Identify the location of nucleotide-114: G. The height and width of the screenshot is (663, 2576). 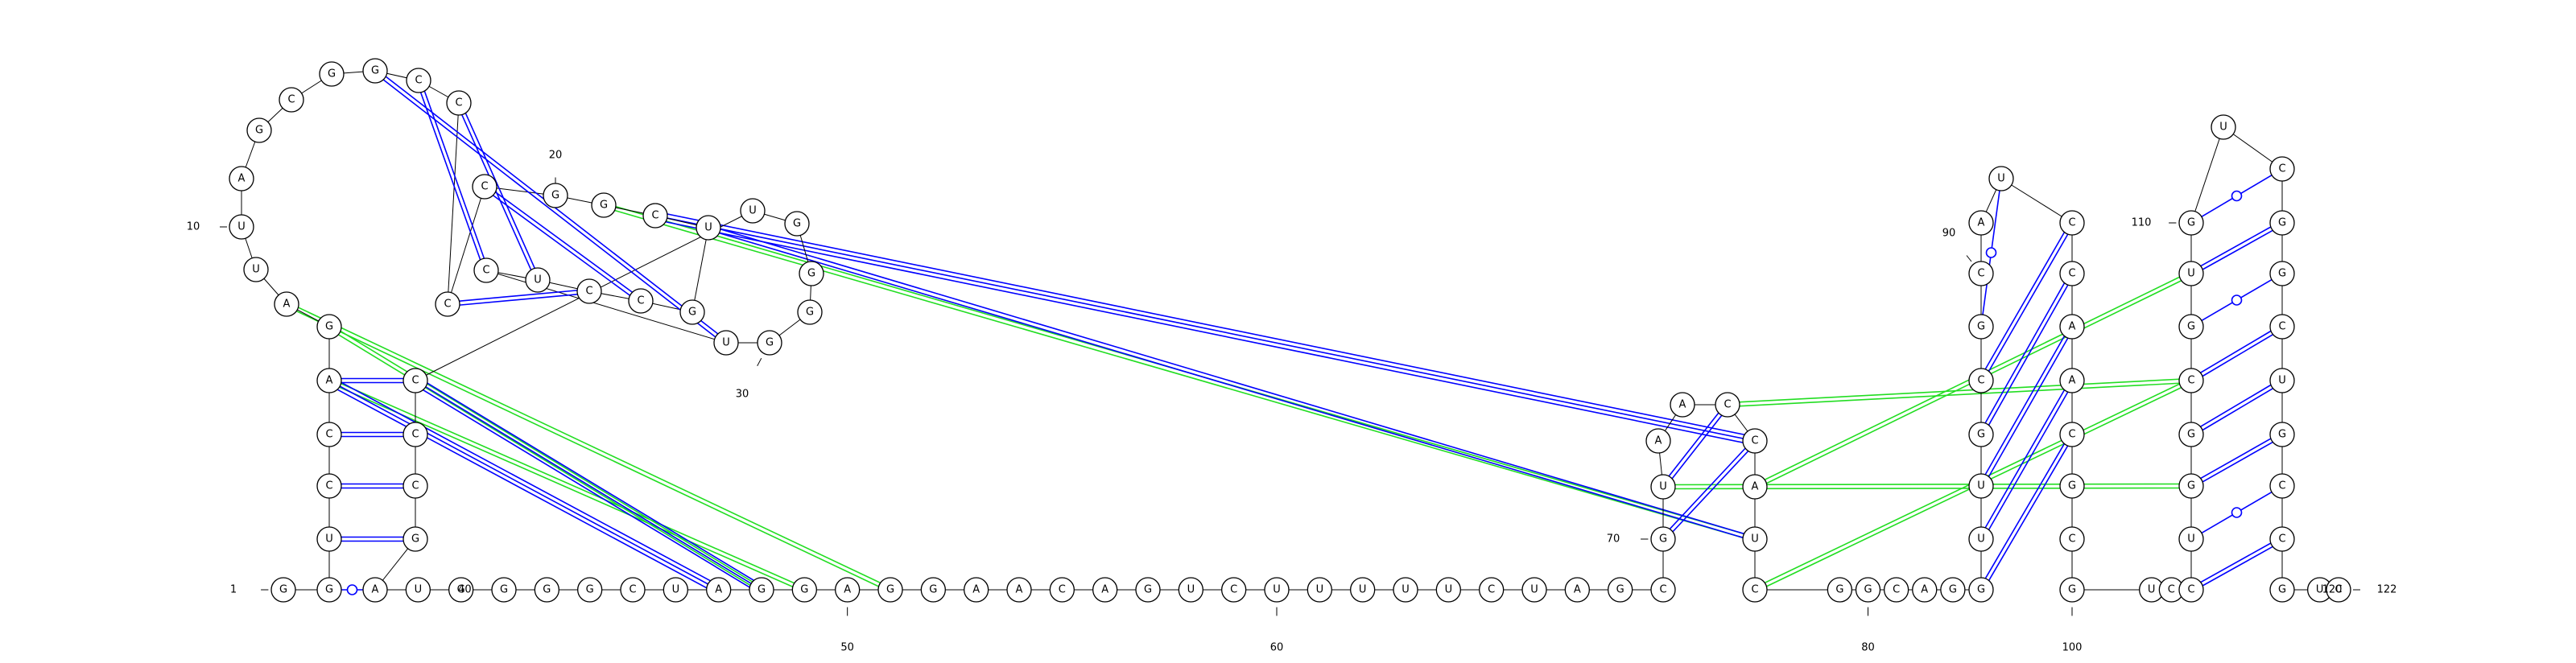
(2282, 274).